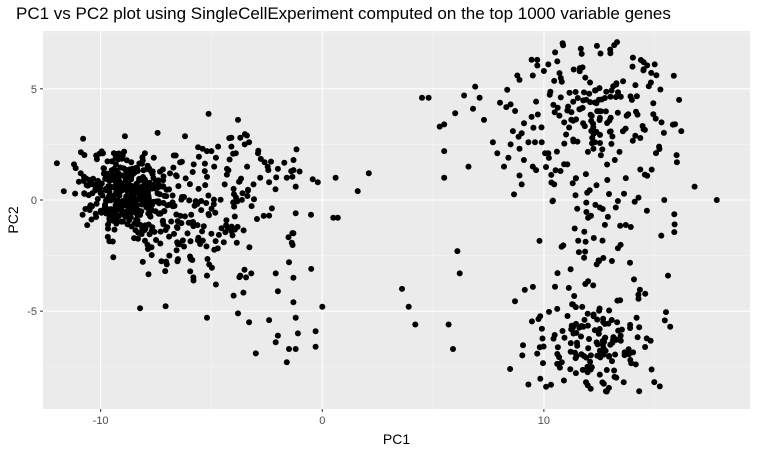 Image resolution: width=758 pixels, height=455 pixels. Describe the element at coordinates (321, 418) in the screenshot. I see `x-axis: -10 0 10` at that location.